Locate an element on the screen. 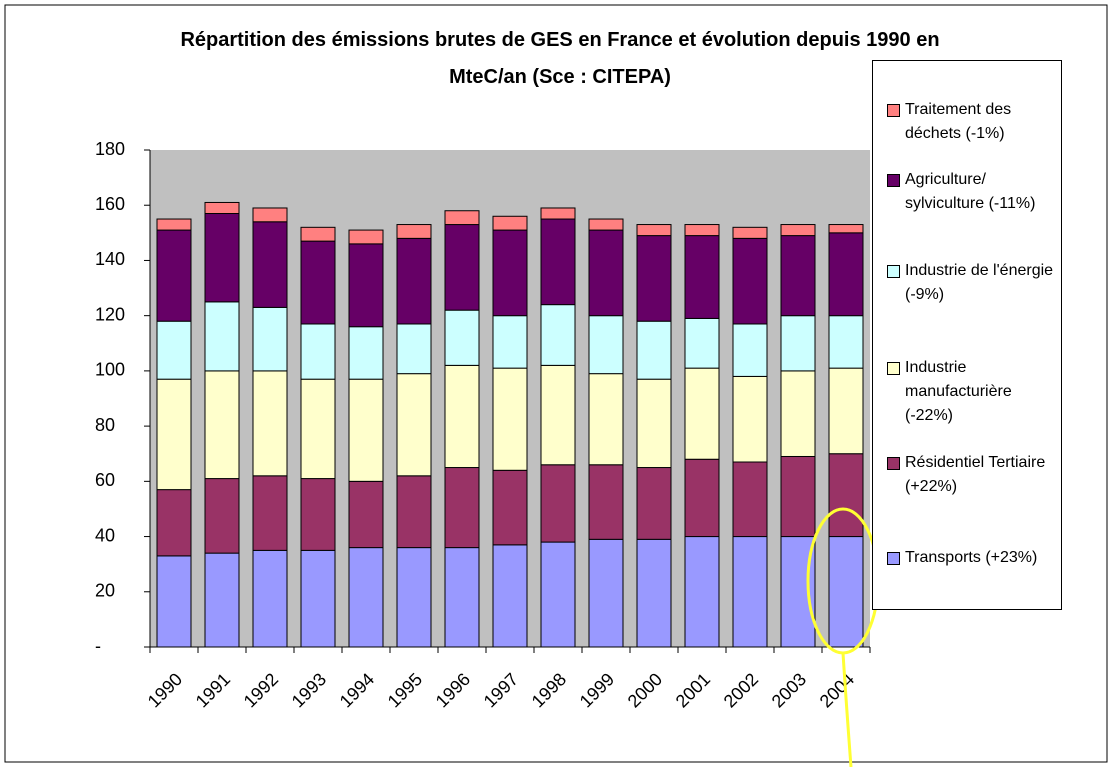  legend-item: Agriculture/ sylviculture (-11%) is located at coordinates (972, 192).